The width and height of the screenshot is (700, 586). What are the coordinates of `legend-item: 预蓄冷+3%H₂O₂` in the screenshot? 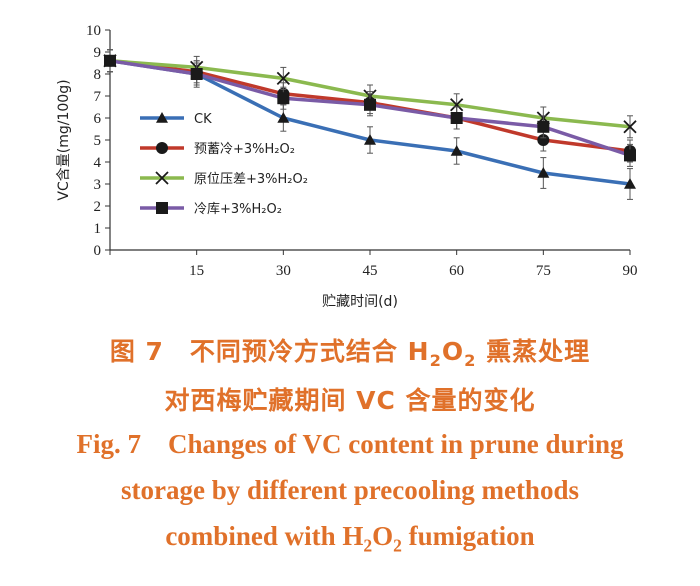 It's located at (217, 149).